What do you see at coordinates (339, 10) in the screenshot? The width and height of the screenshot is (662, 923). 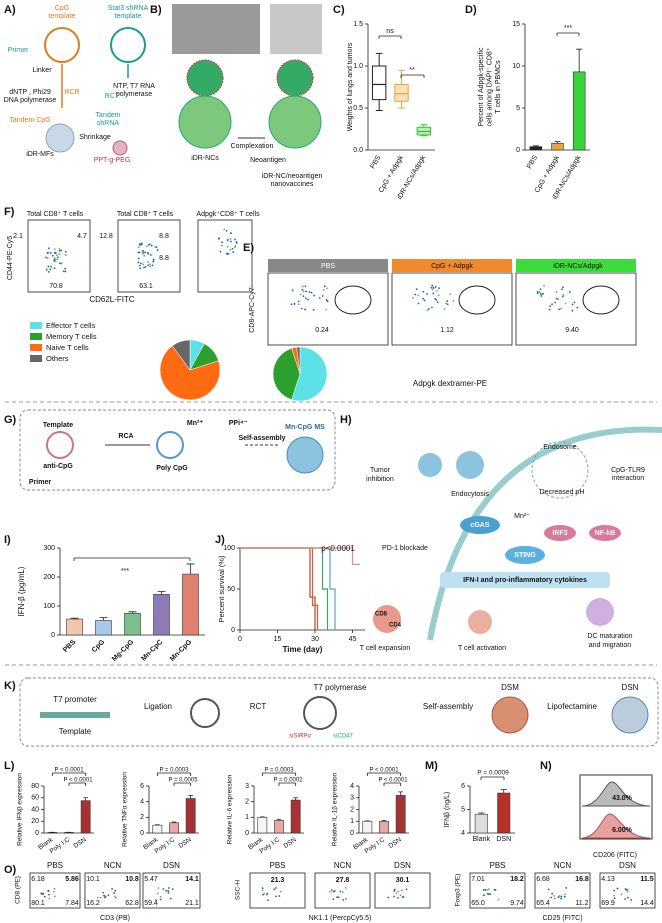 I see `panel-label: C)` at bounding box center [339, 10].